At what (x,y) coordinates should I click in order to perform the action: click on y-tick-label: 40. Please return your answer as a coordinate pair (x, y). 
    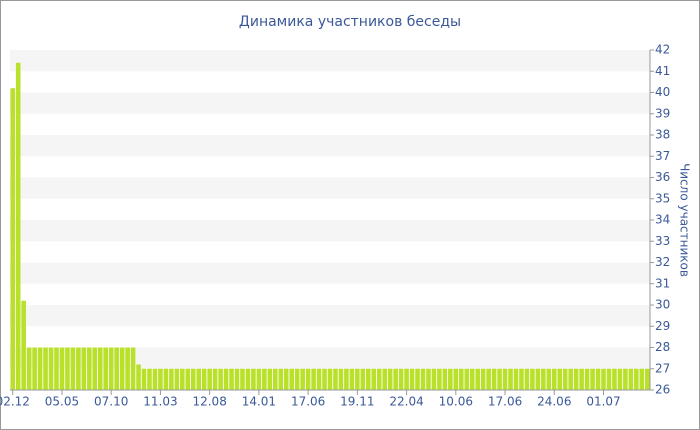
    Looking at the image, I should click on (662, 92).